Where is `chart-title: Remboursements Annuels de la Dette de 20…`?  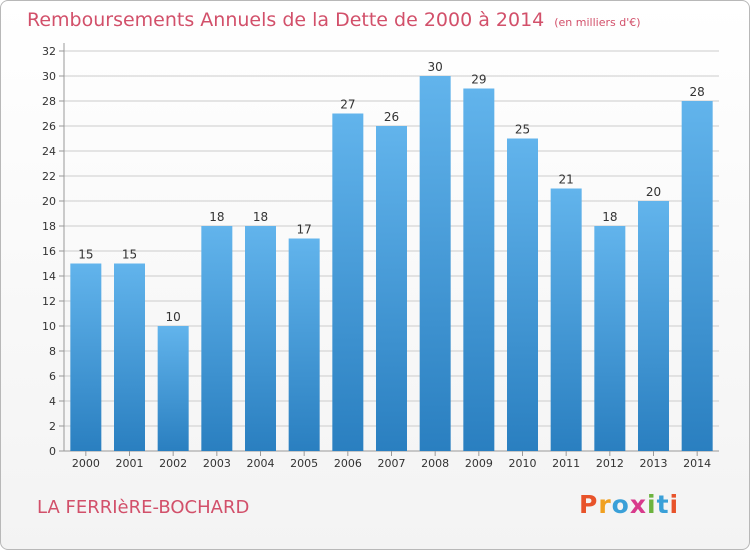 chart-title: Remboursements Annuels de la Dette de 20… is located at coordinates (286, 20).